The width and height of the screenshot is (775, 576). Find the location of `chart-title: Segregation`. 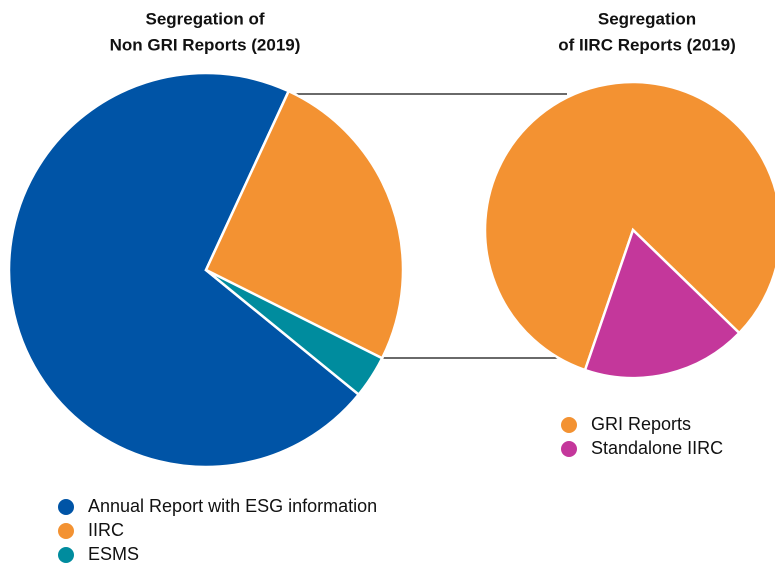

chart-title: Segregation is located at coordinates (647, 18).